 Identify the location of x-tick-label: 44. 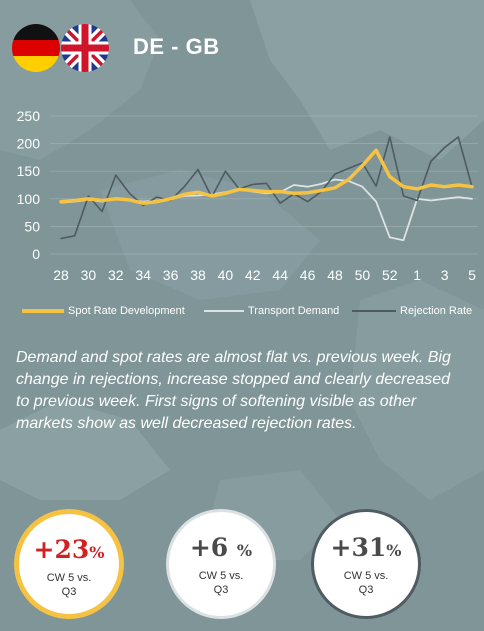
(280, 275).